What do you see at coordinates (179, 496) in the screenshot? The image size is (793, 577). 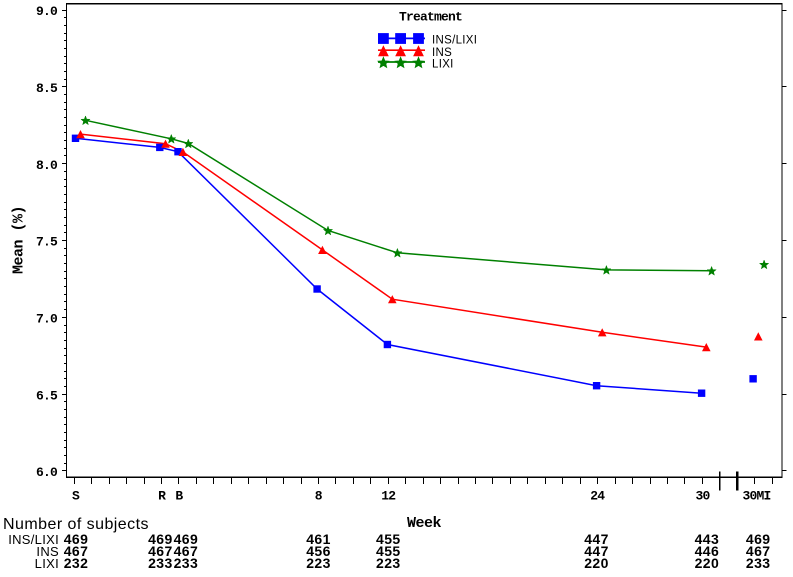 I see `svg-text: B` at bounding box center [179, 496].